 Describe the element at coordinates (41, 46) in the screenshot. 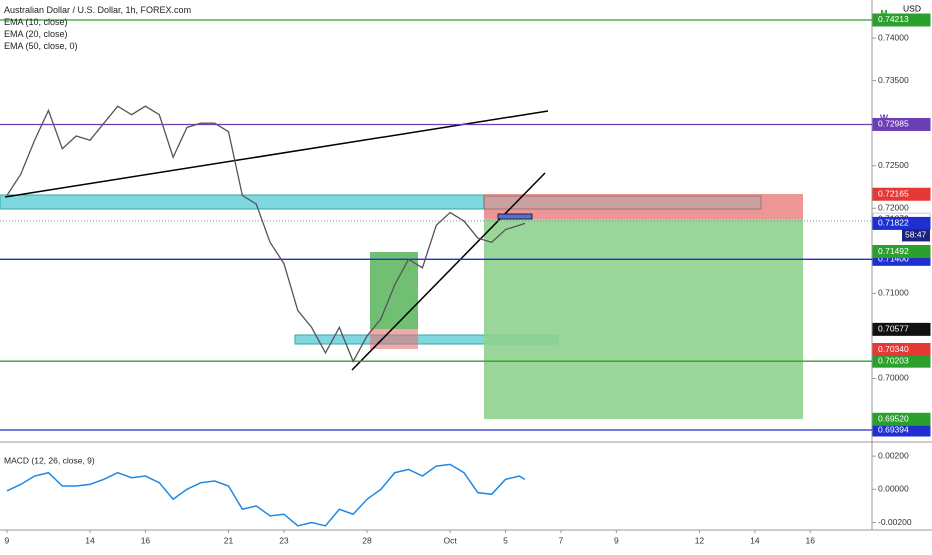

I see `indicator: EMA (50, close, 0)` at that location.